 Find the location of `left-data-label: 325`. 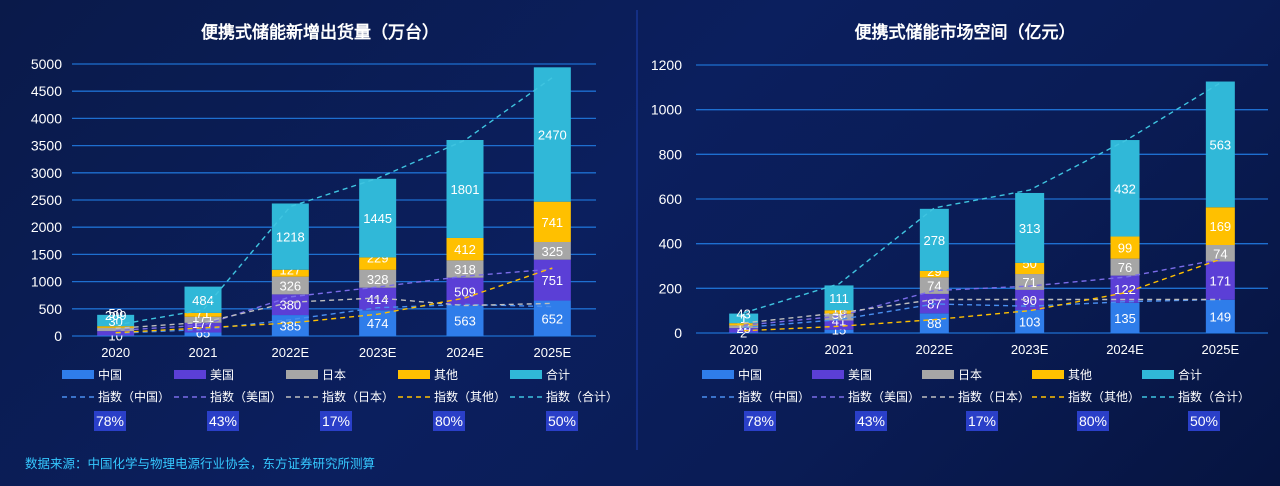

left-data-label: 325 is located at coordinates (552, 251).